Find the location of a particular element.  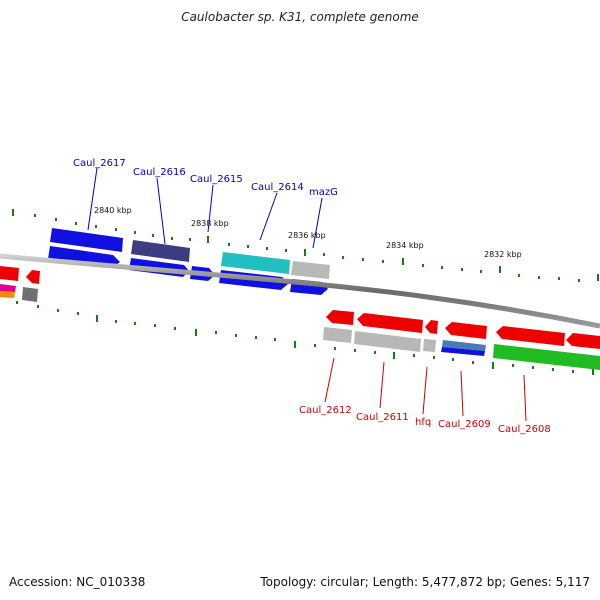

map-title: Caulobacter sp. K31, complete genome is located at coordinates (300, 17).